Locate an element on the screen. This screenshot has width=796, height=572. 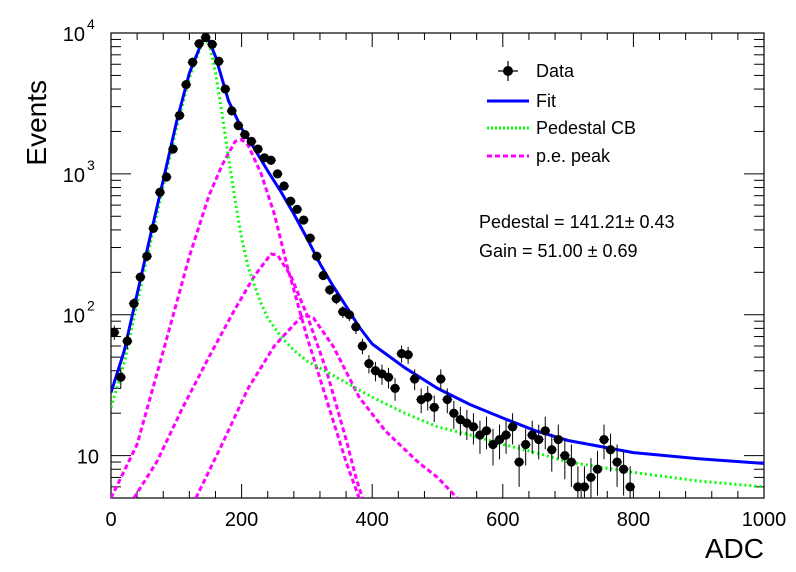
legend-item-fit: Fit is located at coordinates (521, 101).